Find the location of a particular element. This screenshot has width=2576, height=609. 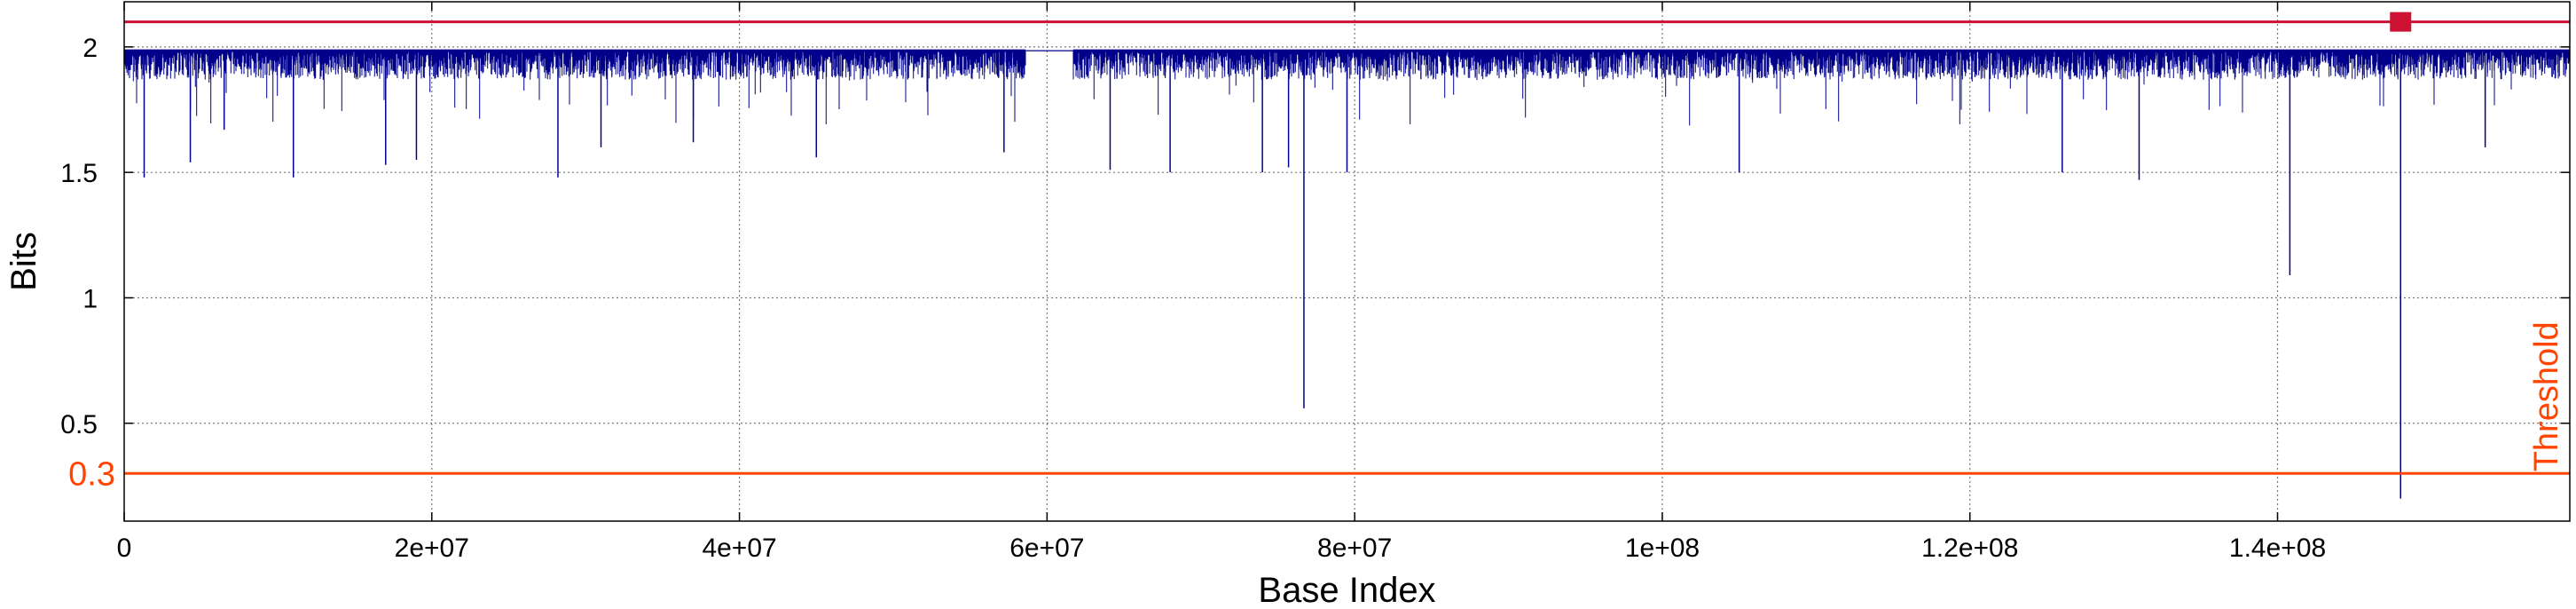

threshold-value-label: 0.3 is located at coordinates (91, 474).